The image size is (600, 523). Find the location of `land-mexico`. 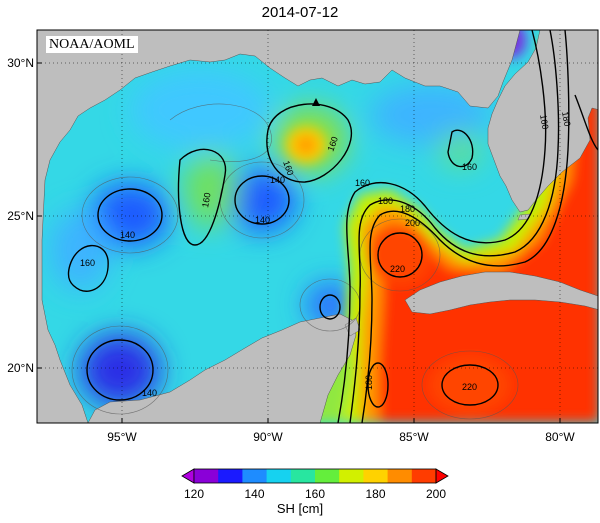

land-mexico is located at coordinates (222, 368).